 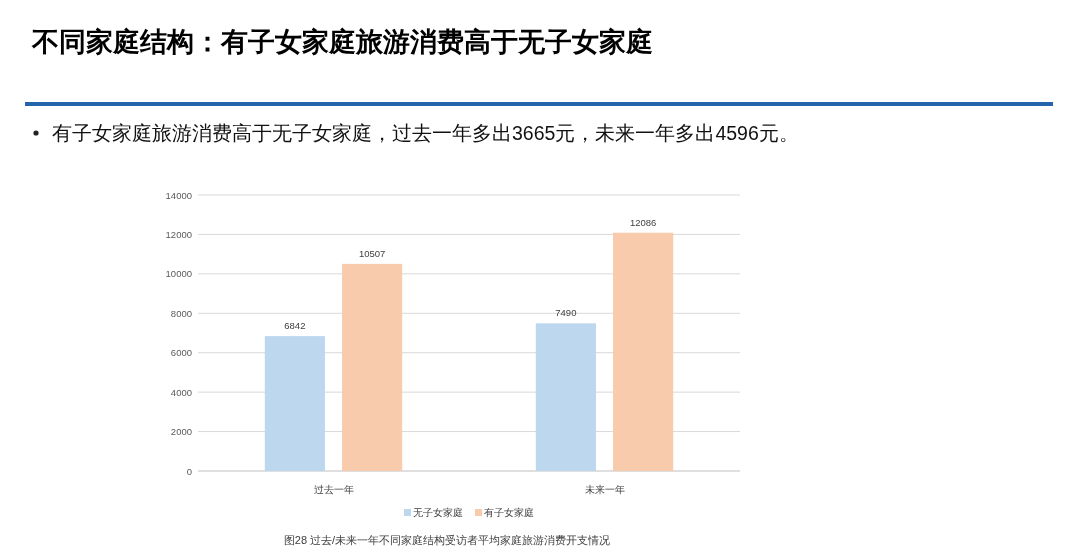 What do you see at coordinates (181, 353) in the screenshot?
I see `y-tick-label: 6000` at bounding box center [181, 353].